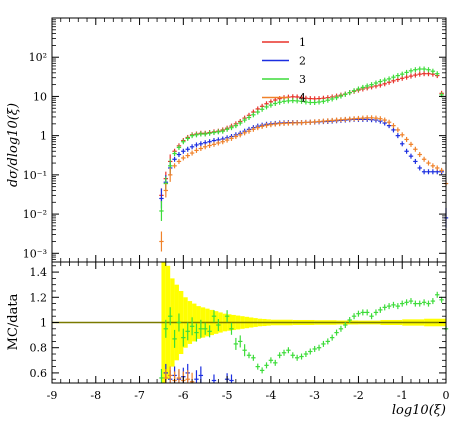 The width and height of the screenshot is (461, 422). Describe the element at coordinates (402, 395) in the screenshot. I see `x-tick-label: -1` at that location.